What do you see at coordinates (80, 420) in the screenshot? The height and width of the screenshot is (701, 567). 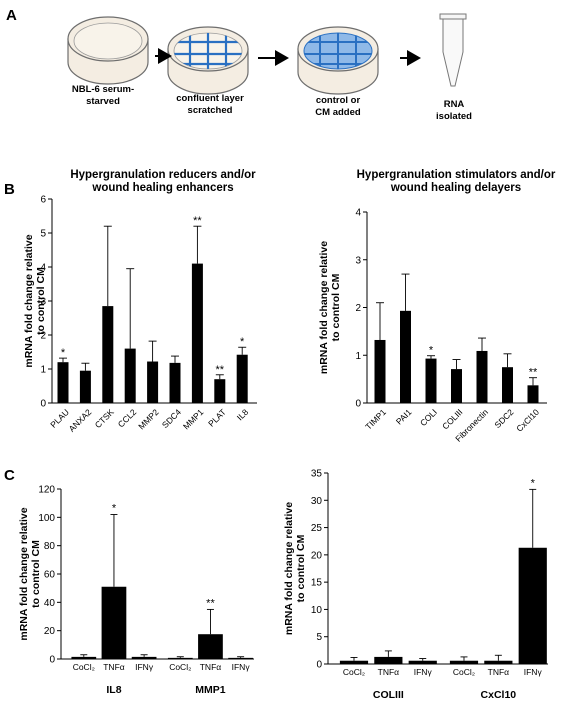 I see `x-tick-label: ANXA2` at bounding box center [80, 420].